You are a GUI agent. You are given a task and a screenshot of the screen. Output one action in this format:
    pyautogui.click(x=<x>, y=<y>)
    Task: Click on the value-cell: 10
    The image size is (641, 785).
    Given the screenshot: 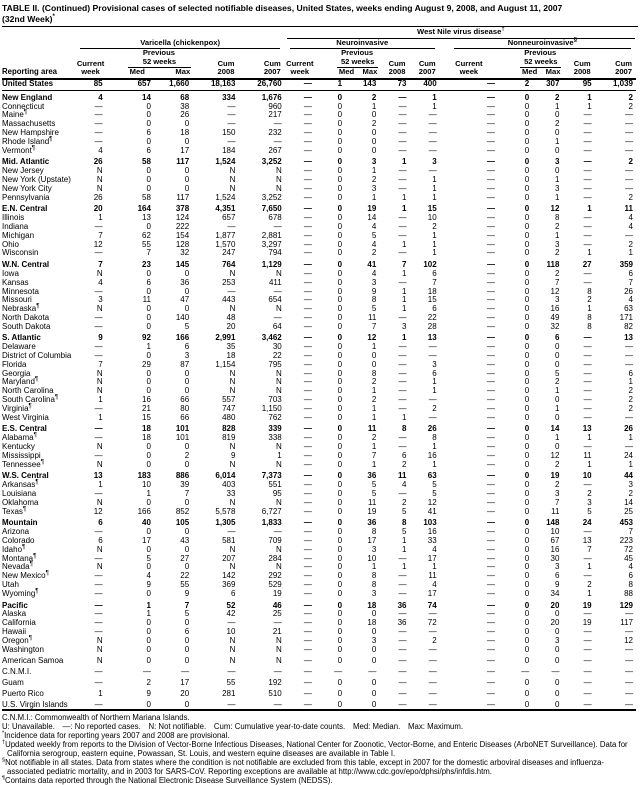 What is the action you would take?
    pyautogui.click(x=587, y=476)
    